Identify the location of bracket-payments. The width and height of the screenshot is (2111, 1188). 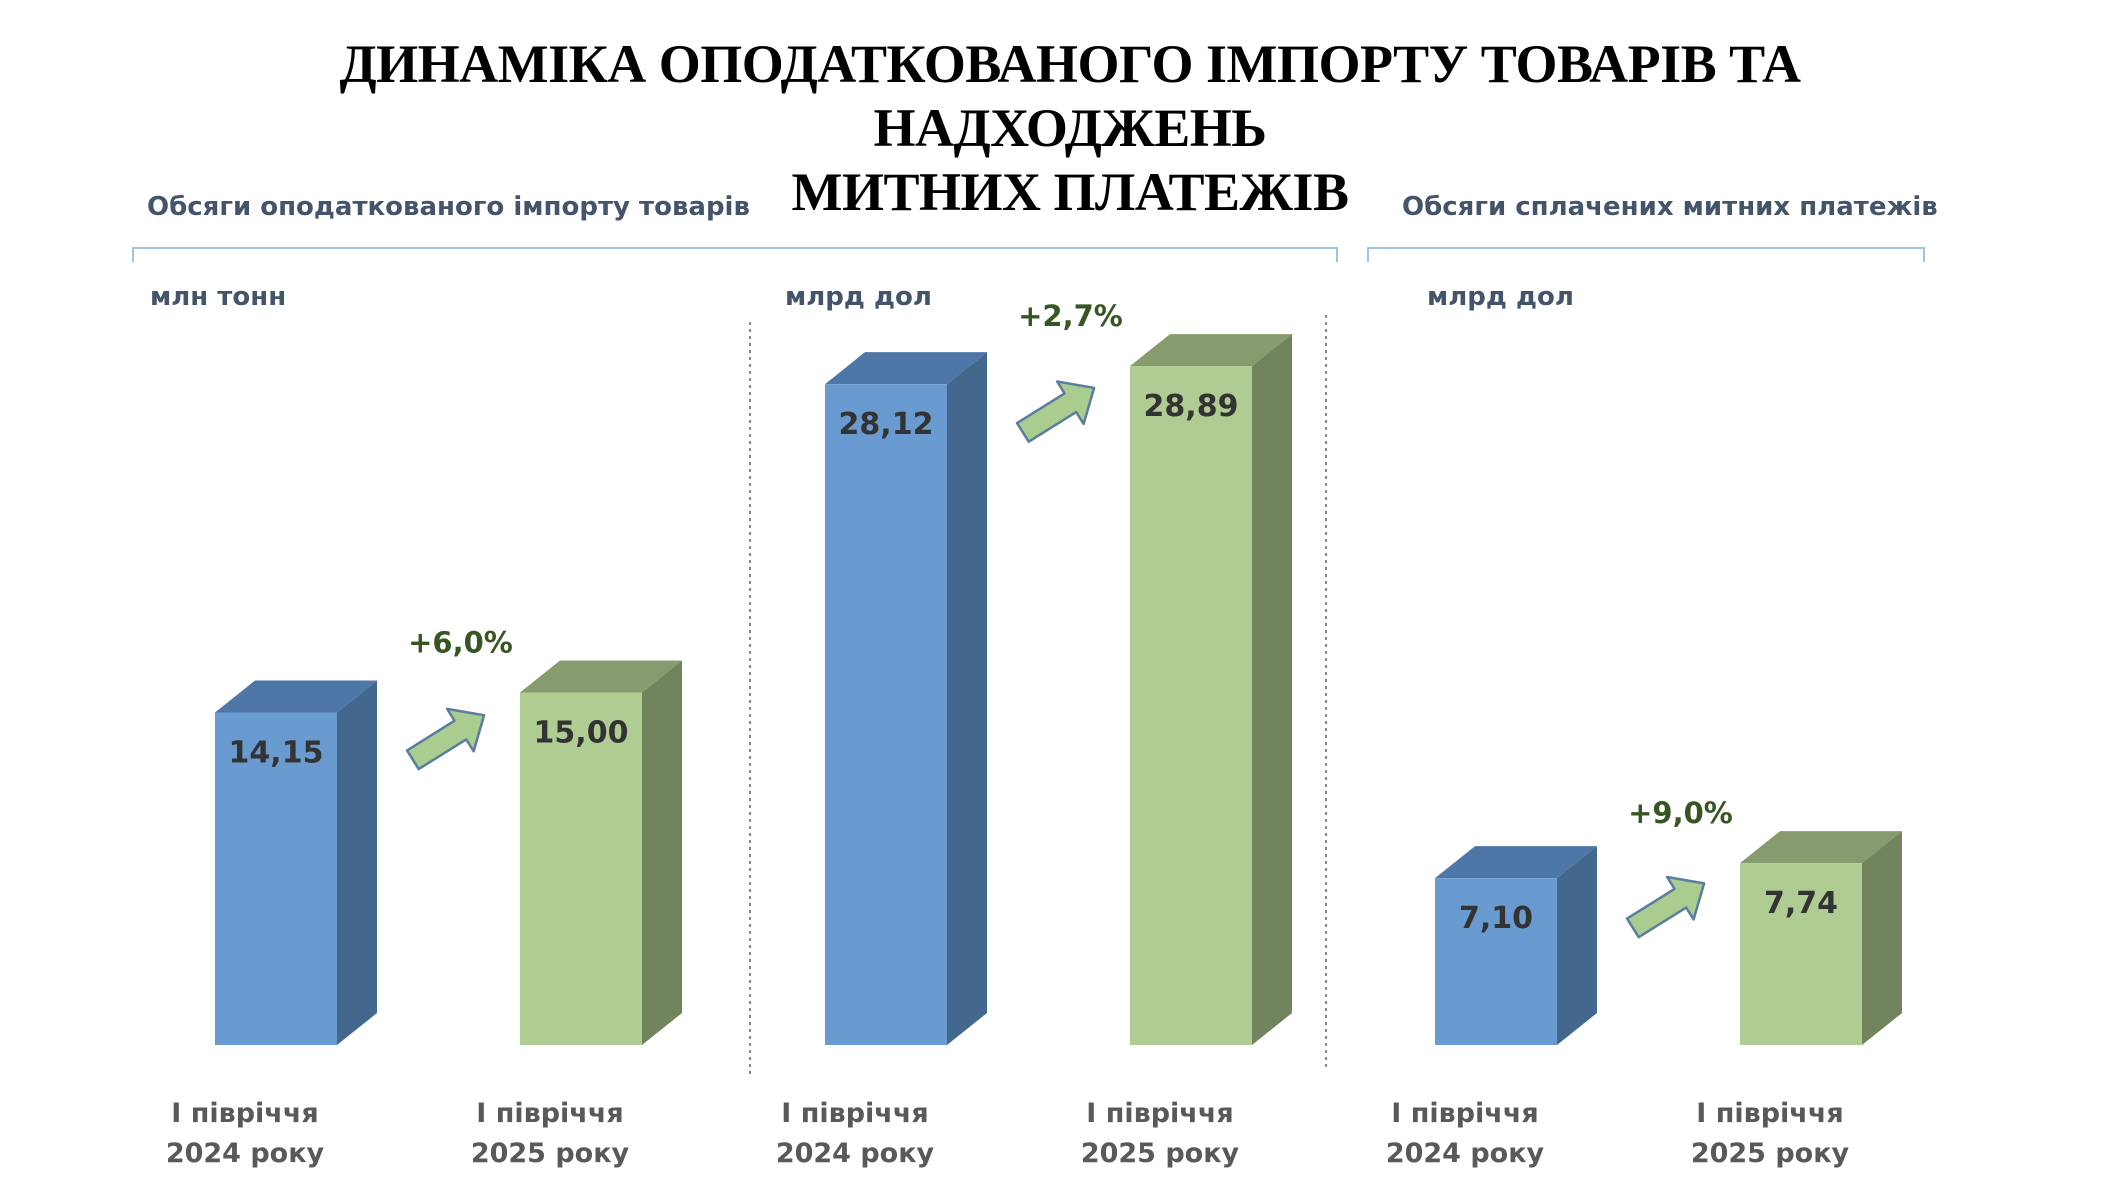
(1646, 254).